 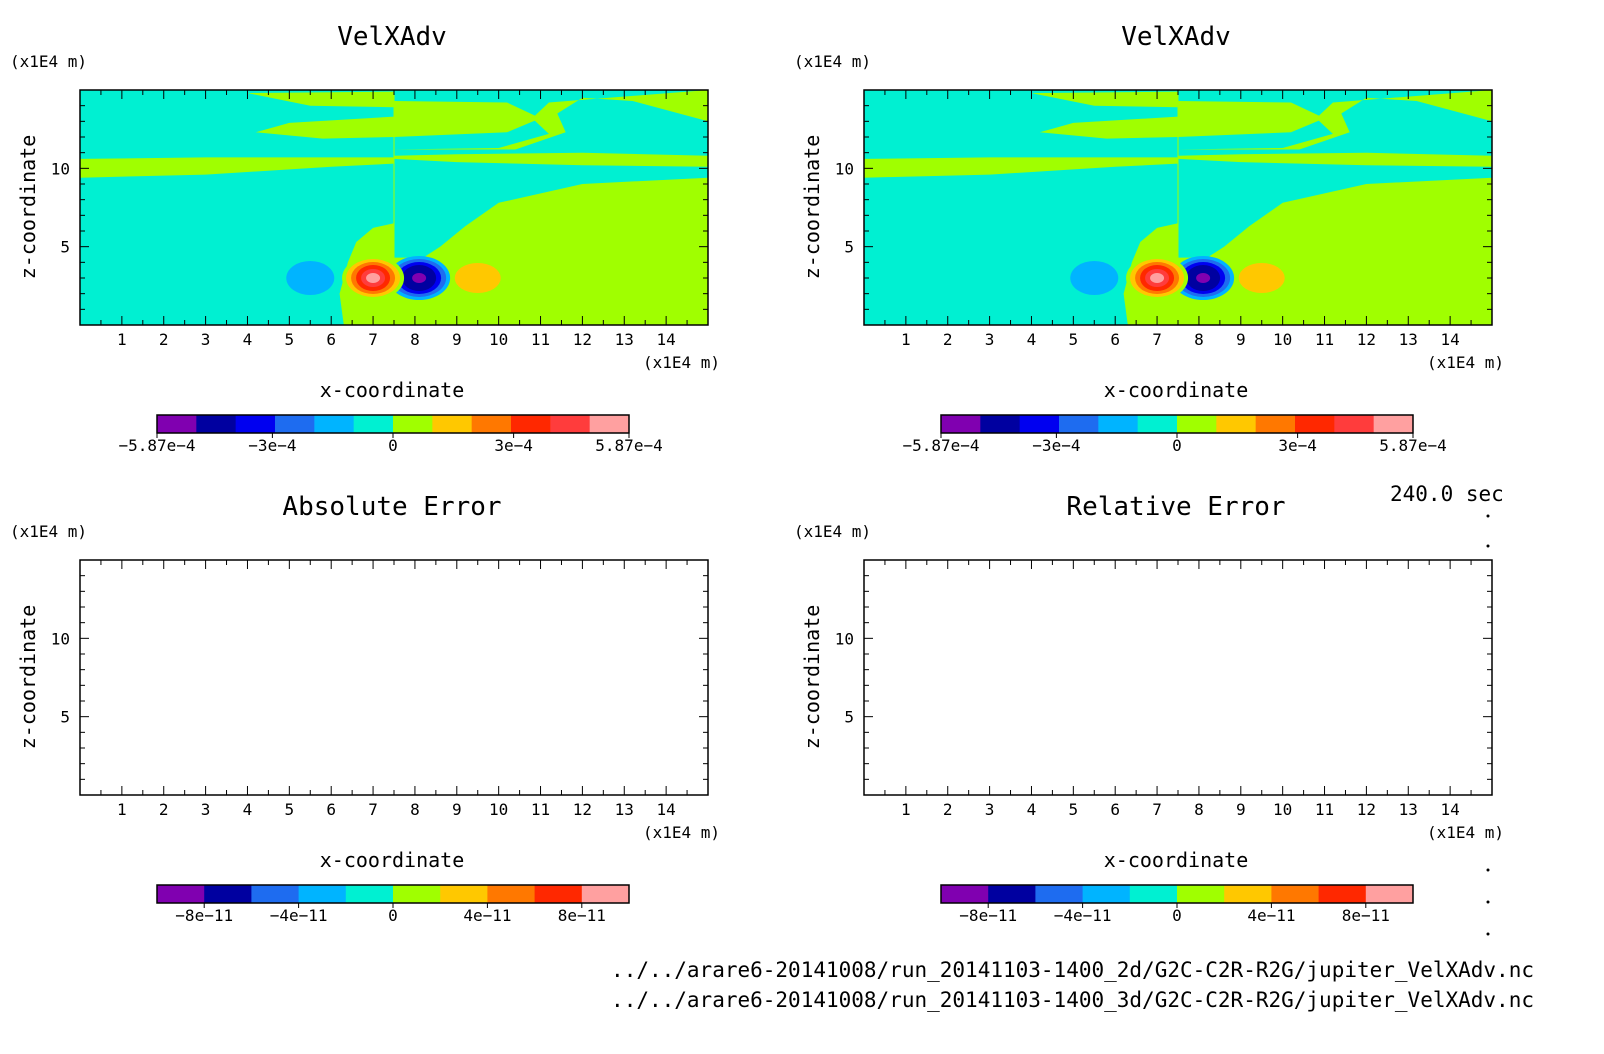 What do you see at coordinates (331, 339) in the screenshot?
I see `x-tick-label: 6` at bounding box center [331, 339].